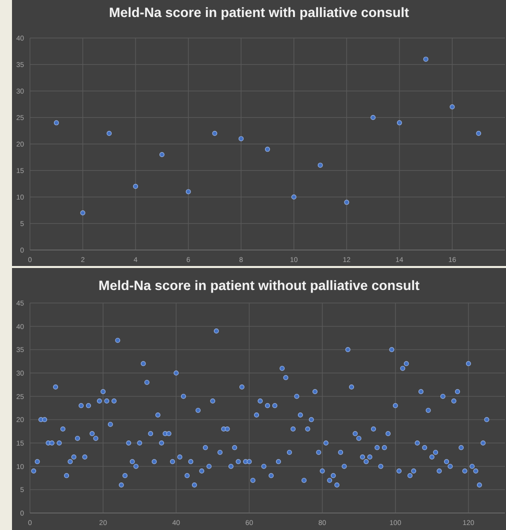  Describe the element at coordinates (259, 12) in the screenshot. I see `chart-title: Meld-Na score in patient with palliative consult` at that location.